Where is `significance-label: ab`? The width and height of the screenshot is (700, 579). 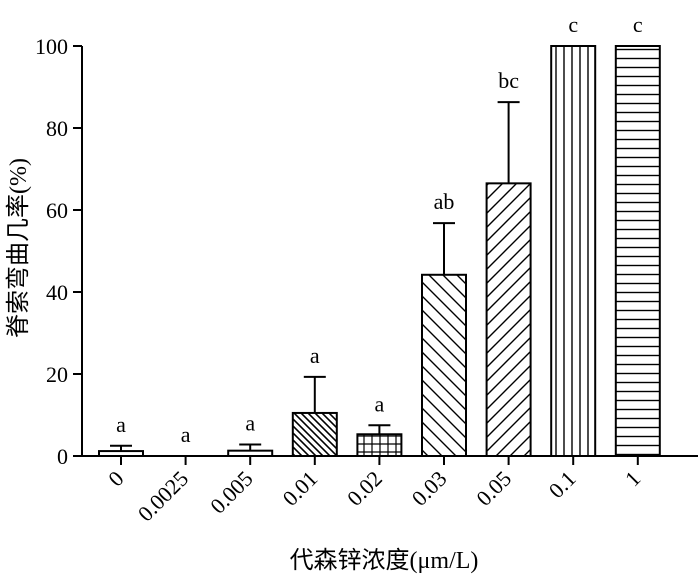
significance-label: ab is located at coordinates (444, 201).